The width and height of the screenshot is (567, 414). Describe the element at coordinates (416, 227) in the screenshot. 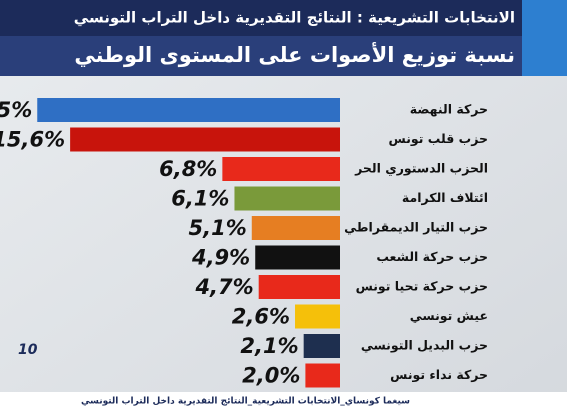

I see `category-label: حزب التيار الديمقراطي` at that location.